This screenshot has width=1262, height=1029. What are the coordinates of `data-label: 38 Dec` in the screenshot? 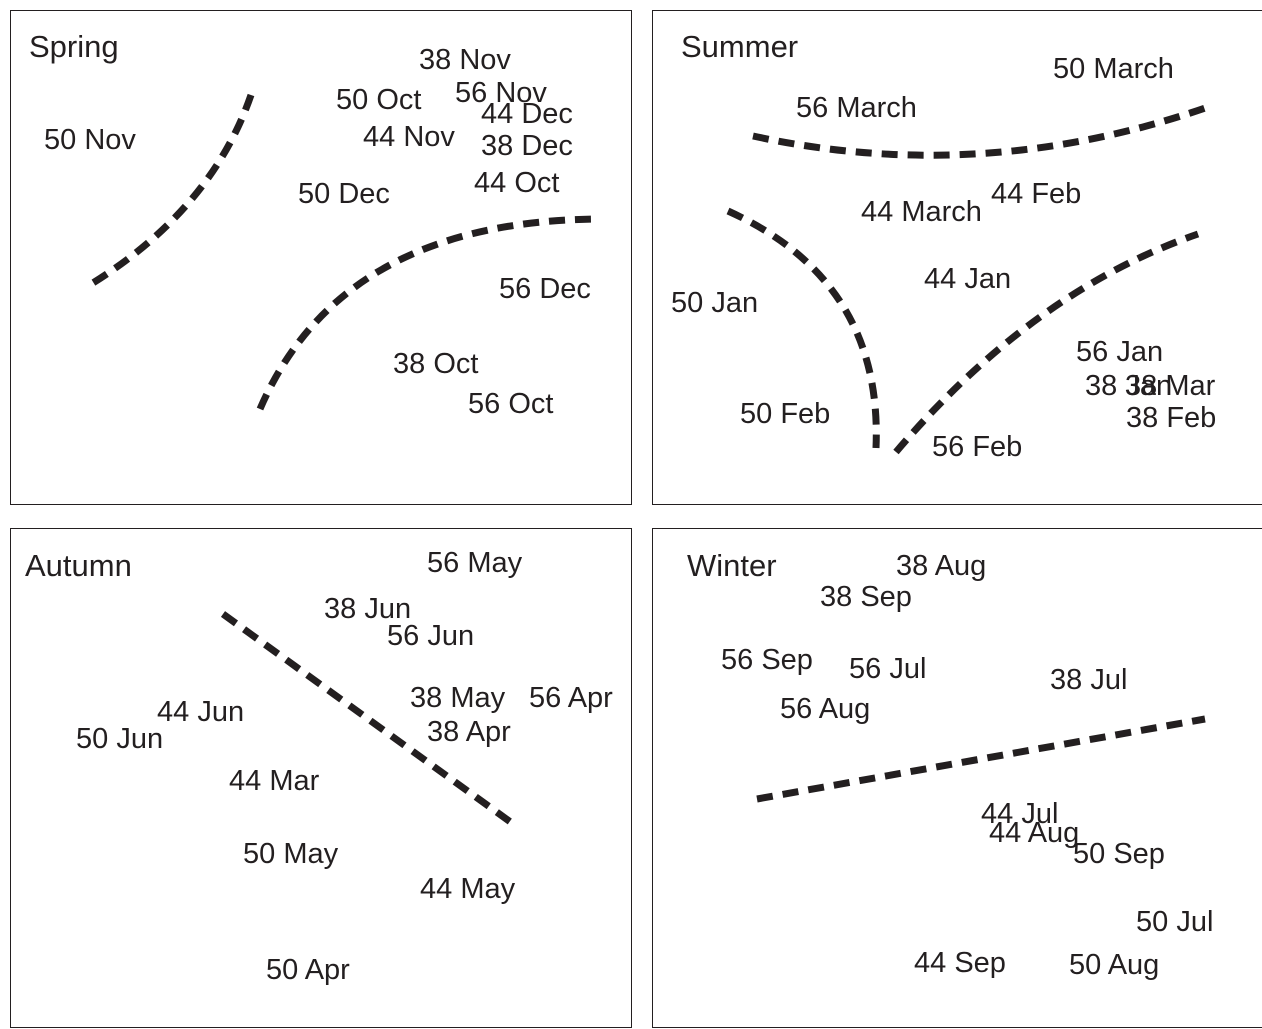 It's located at (527, 146).